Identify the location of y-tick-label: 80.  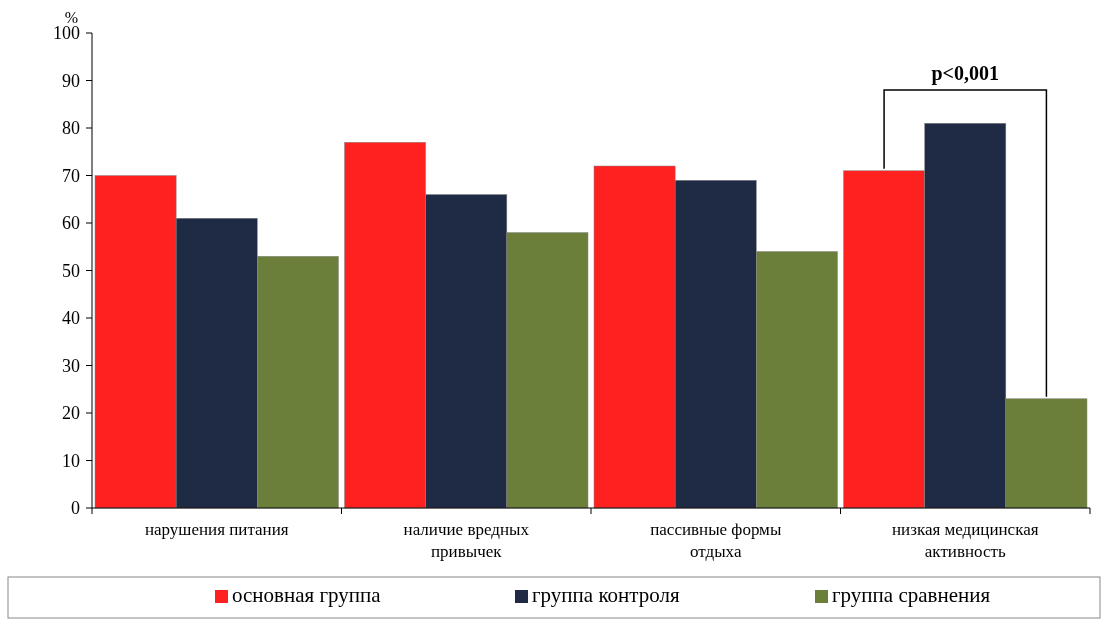
(71, 128).